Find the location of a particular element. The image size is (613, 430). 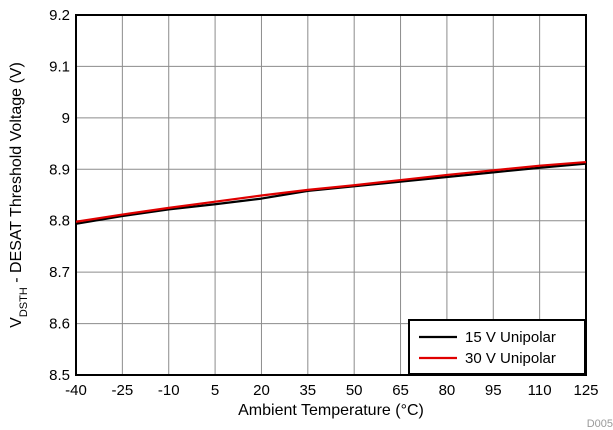

x-tick-label: 110 is located at coordinates (540, 390).